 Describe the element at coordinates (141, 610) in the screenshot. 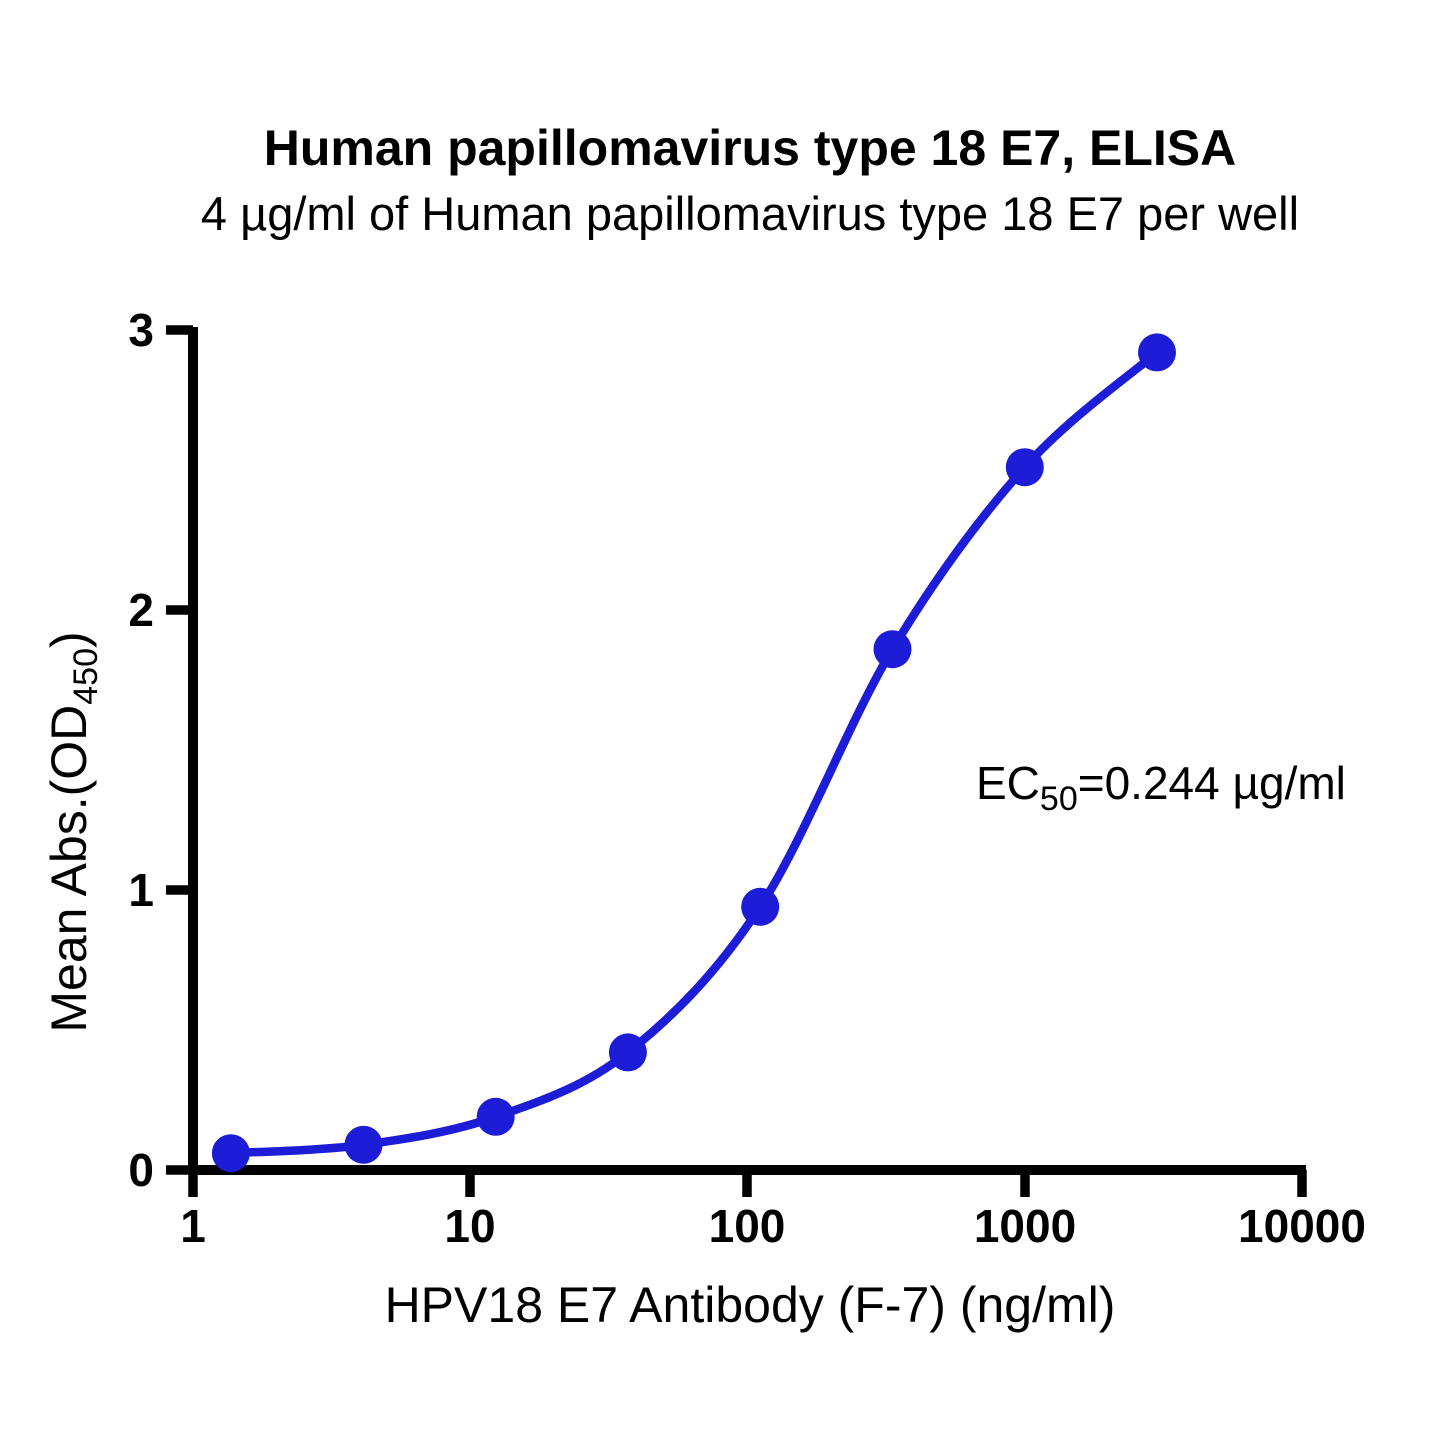

I see `y-tick-label-2: 2` at that location.